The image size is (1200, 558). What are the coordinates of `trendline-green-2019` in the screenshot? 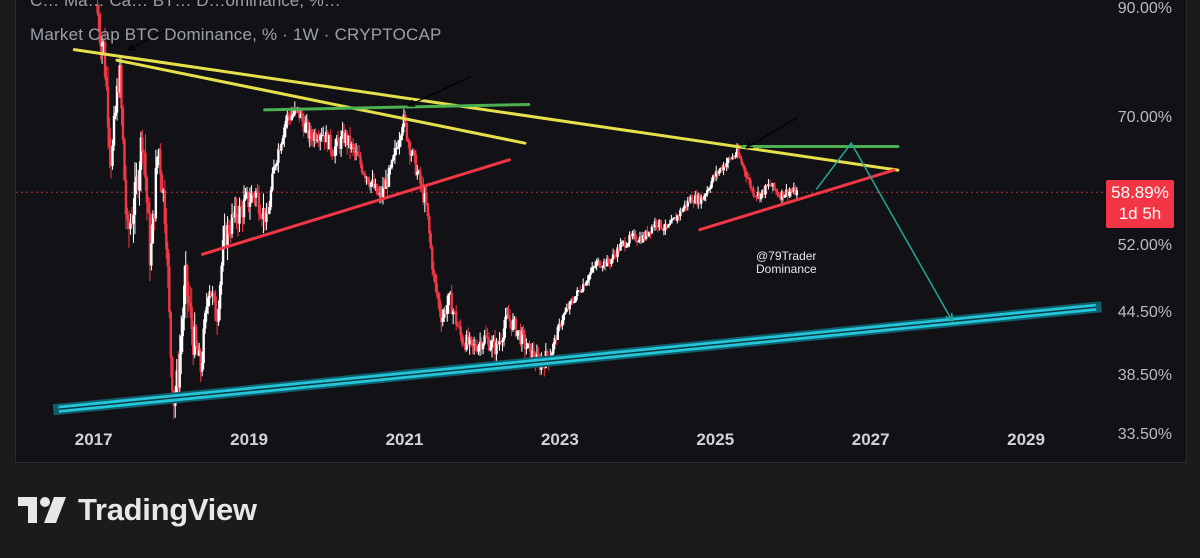 It's located at (397, 107).